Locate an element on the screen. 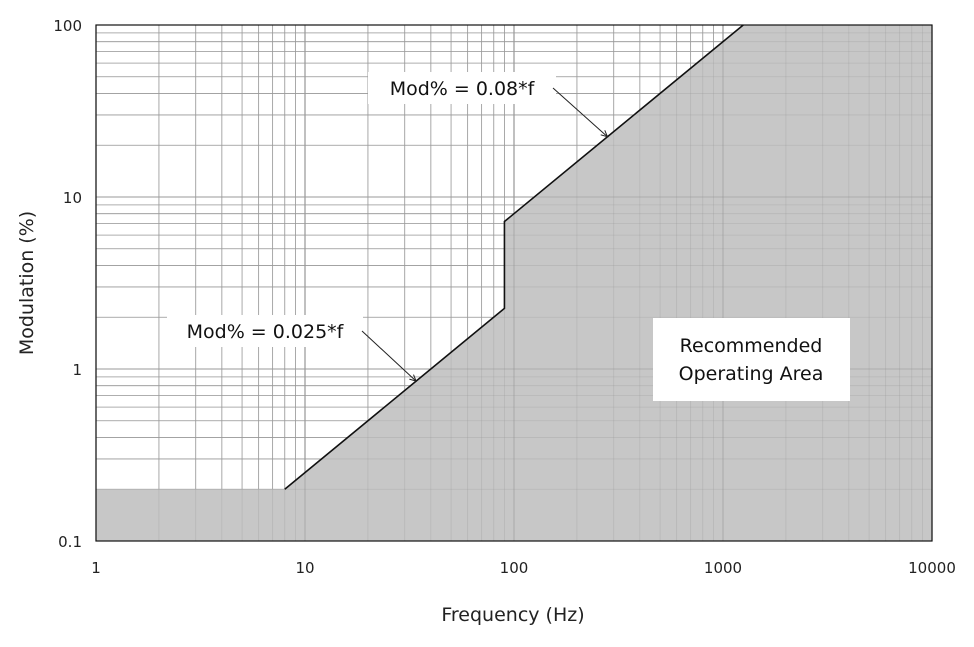  x-tick-label: 1000 is located at coordinates (723, 568).